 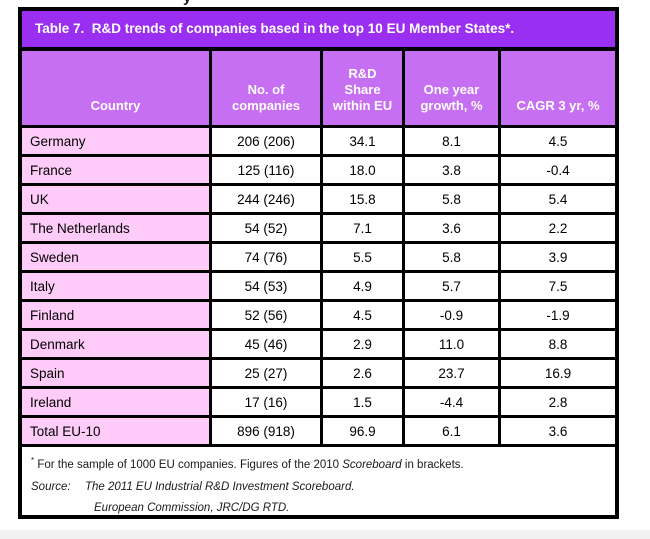 I want to click on value-cell: 125 (116), so click(x=264, y=170).